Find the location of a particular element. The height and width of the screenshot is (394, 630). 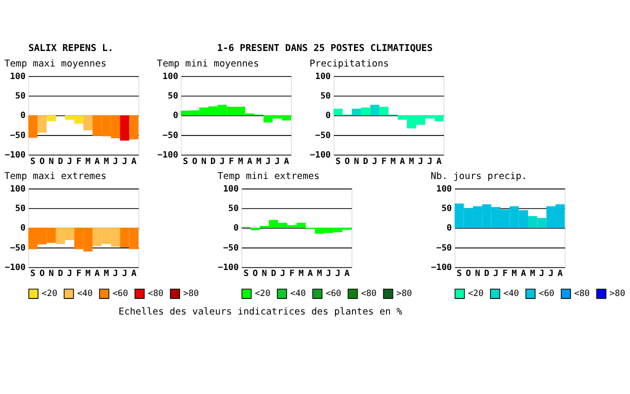

chart-title: Temp maxi moyennes is located at coordinates (55, 64).